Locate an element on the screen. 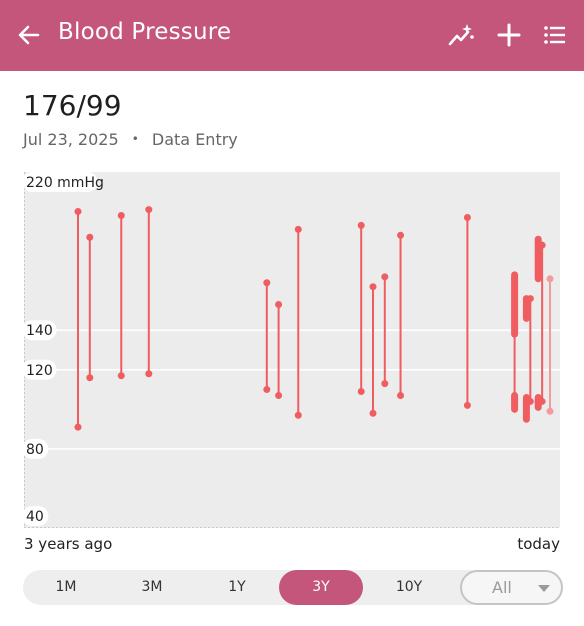 The width and height of the screenshot is (584, 626). reading-source: Data Entry is located at coordinates (194, 139).